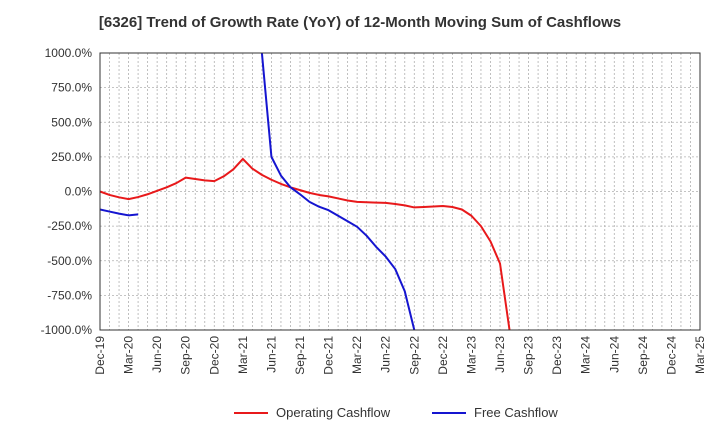  What do you see at coordinates (71, 88) in the screenshot?
I see `y-tick-label: 750.0%` at bounding box center [71, 88].